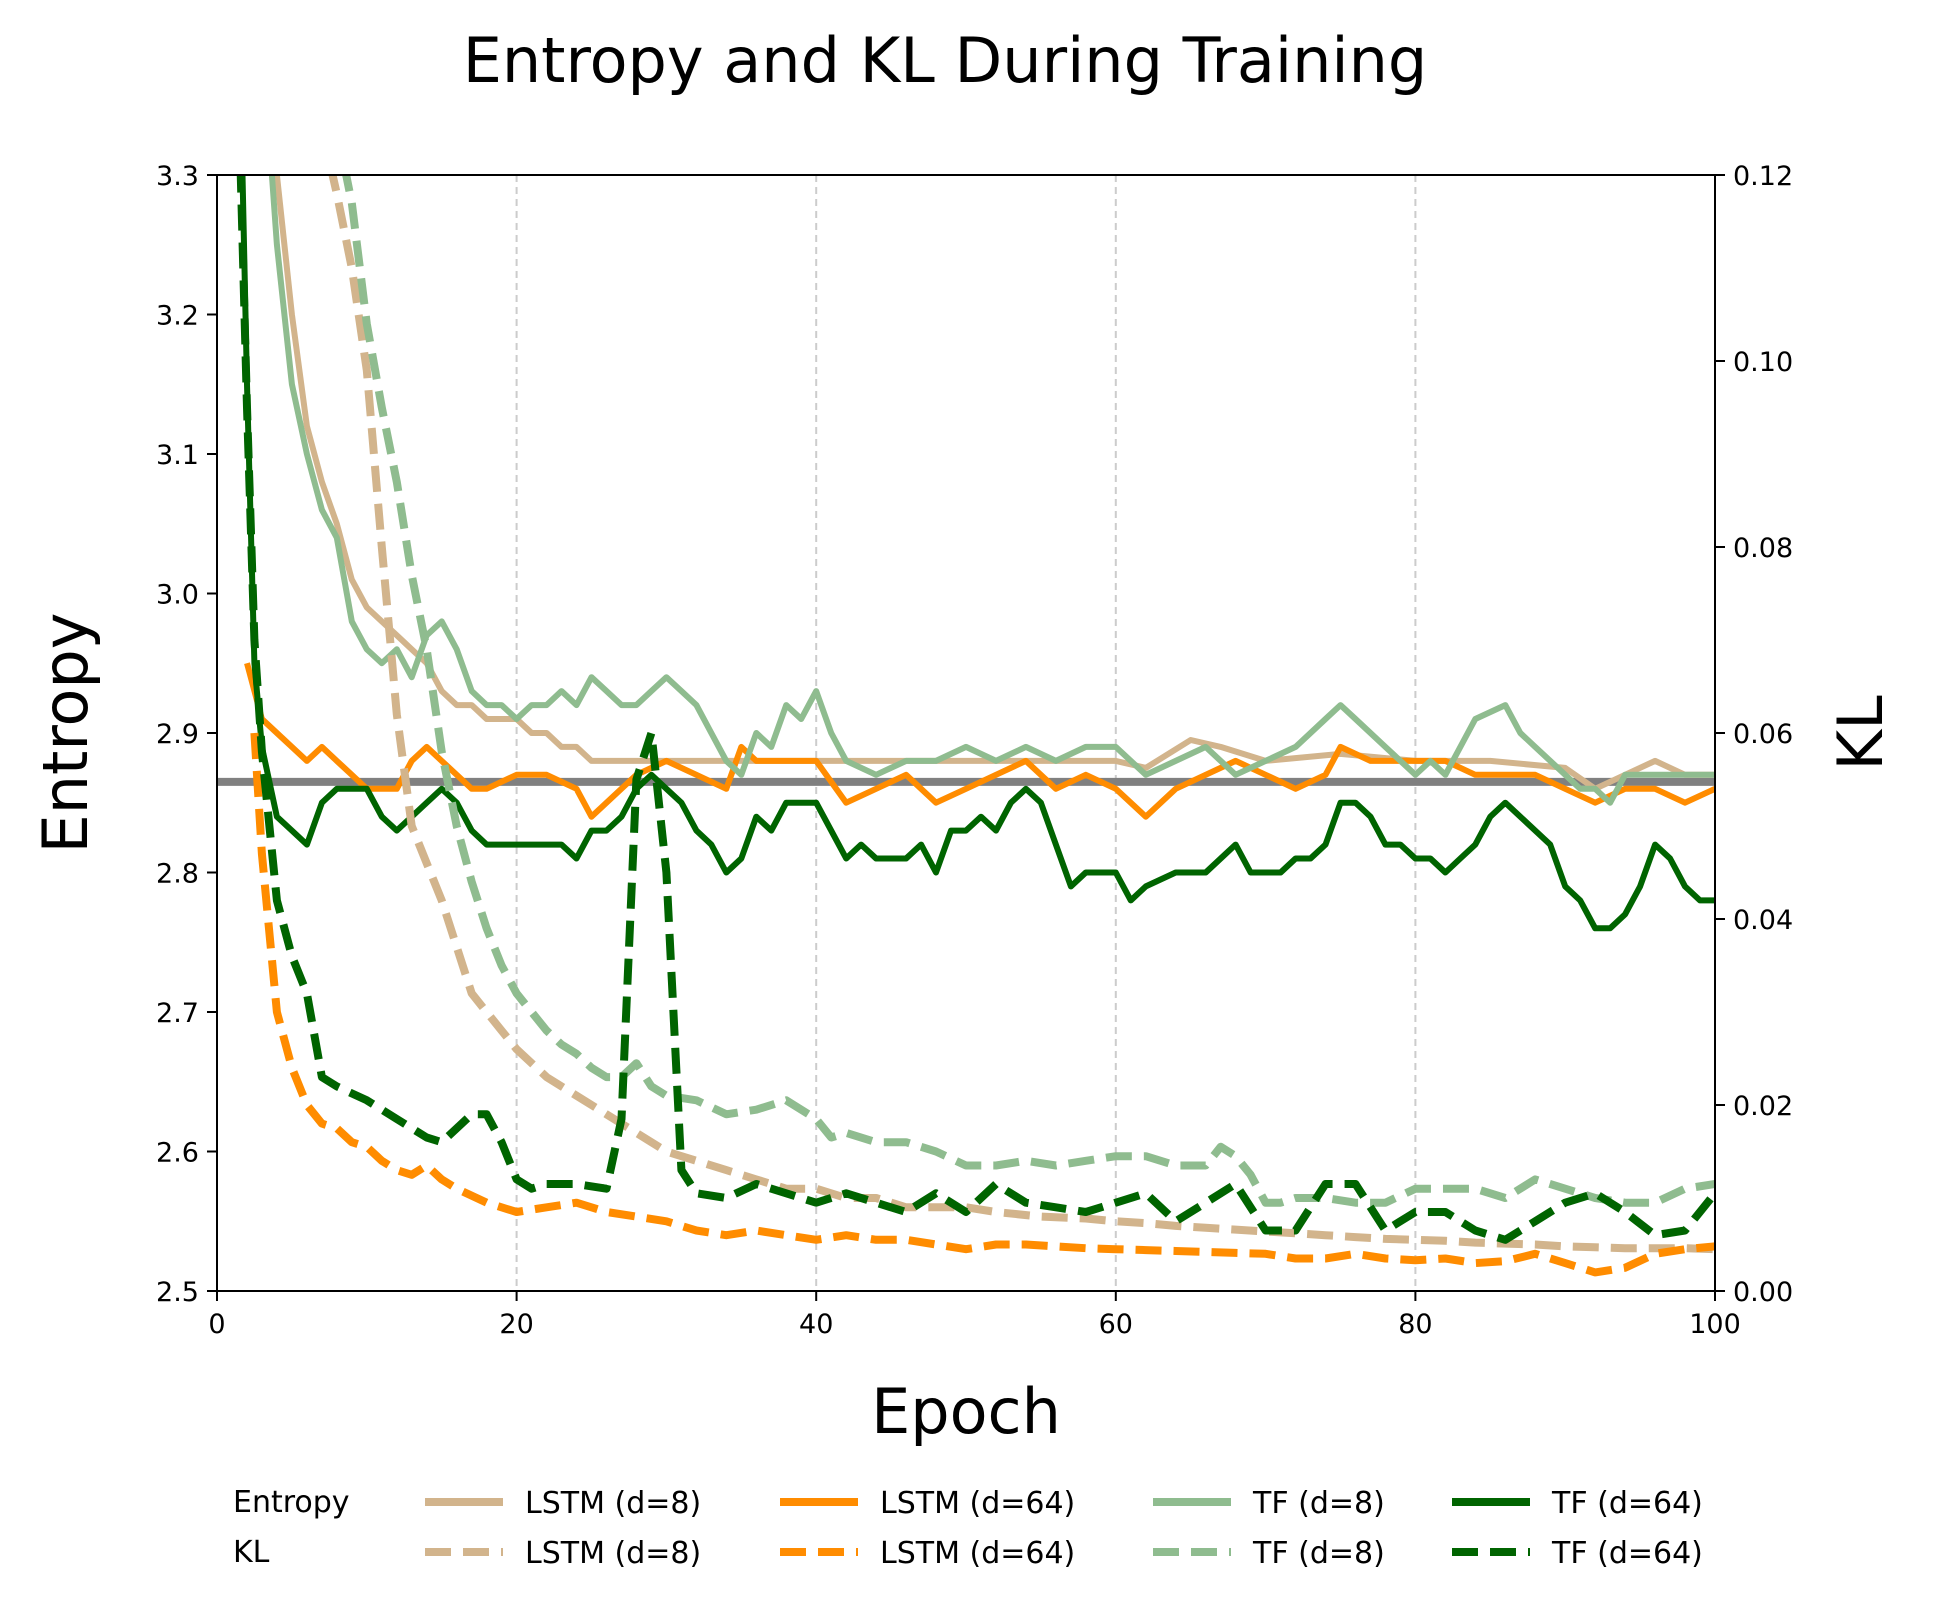 This screenshot has height=1610, width=1945. I want to click on y-left-tick-label: 2.8, so click(177, 874).